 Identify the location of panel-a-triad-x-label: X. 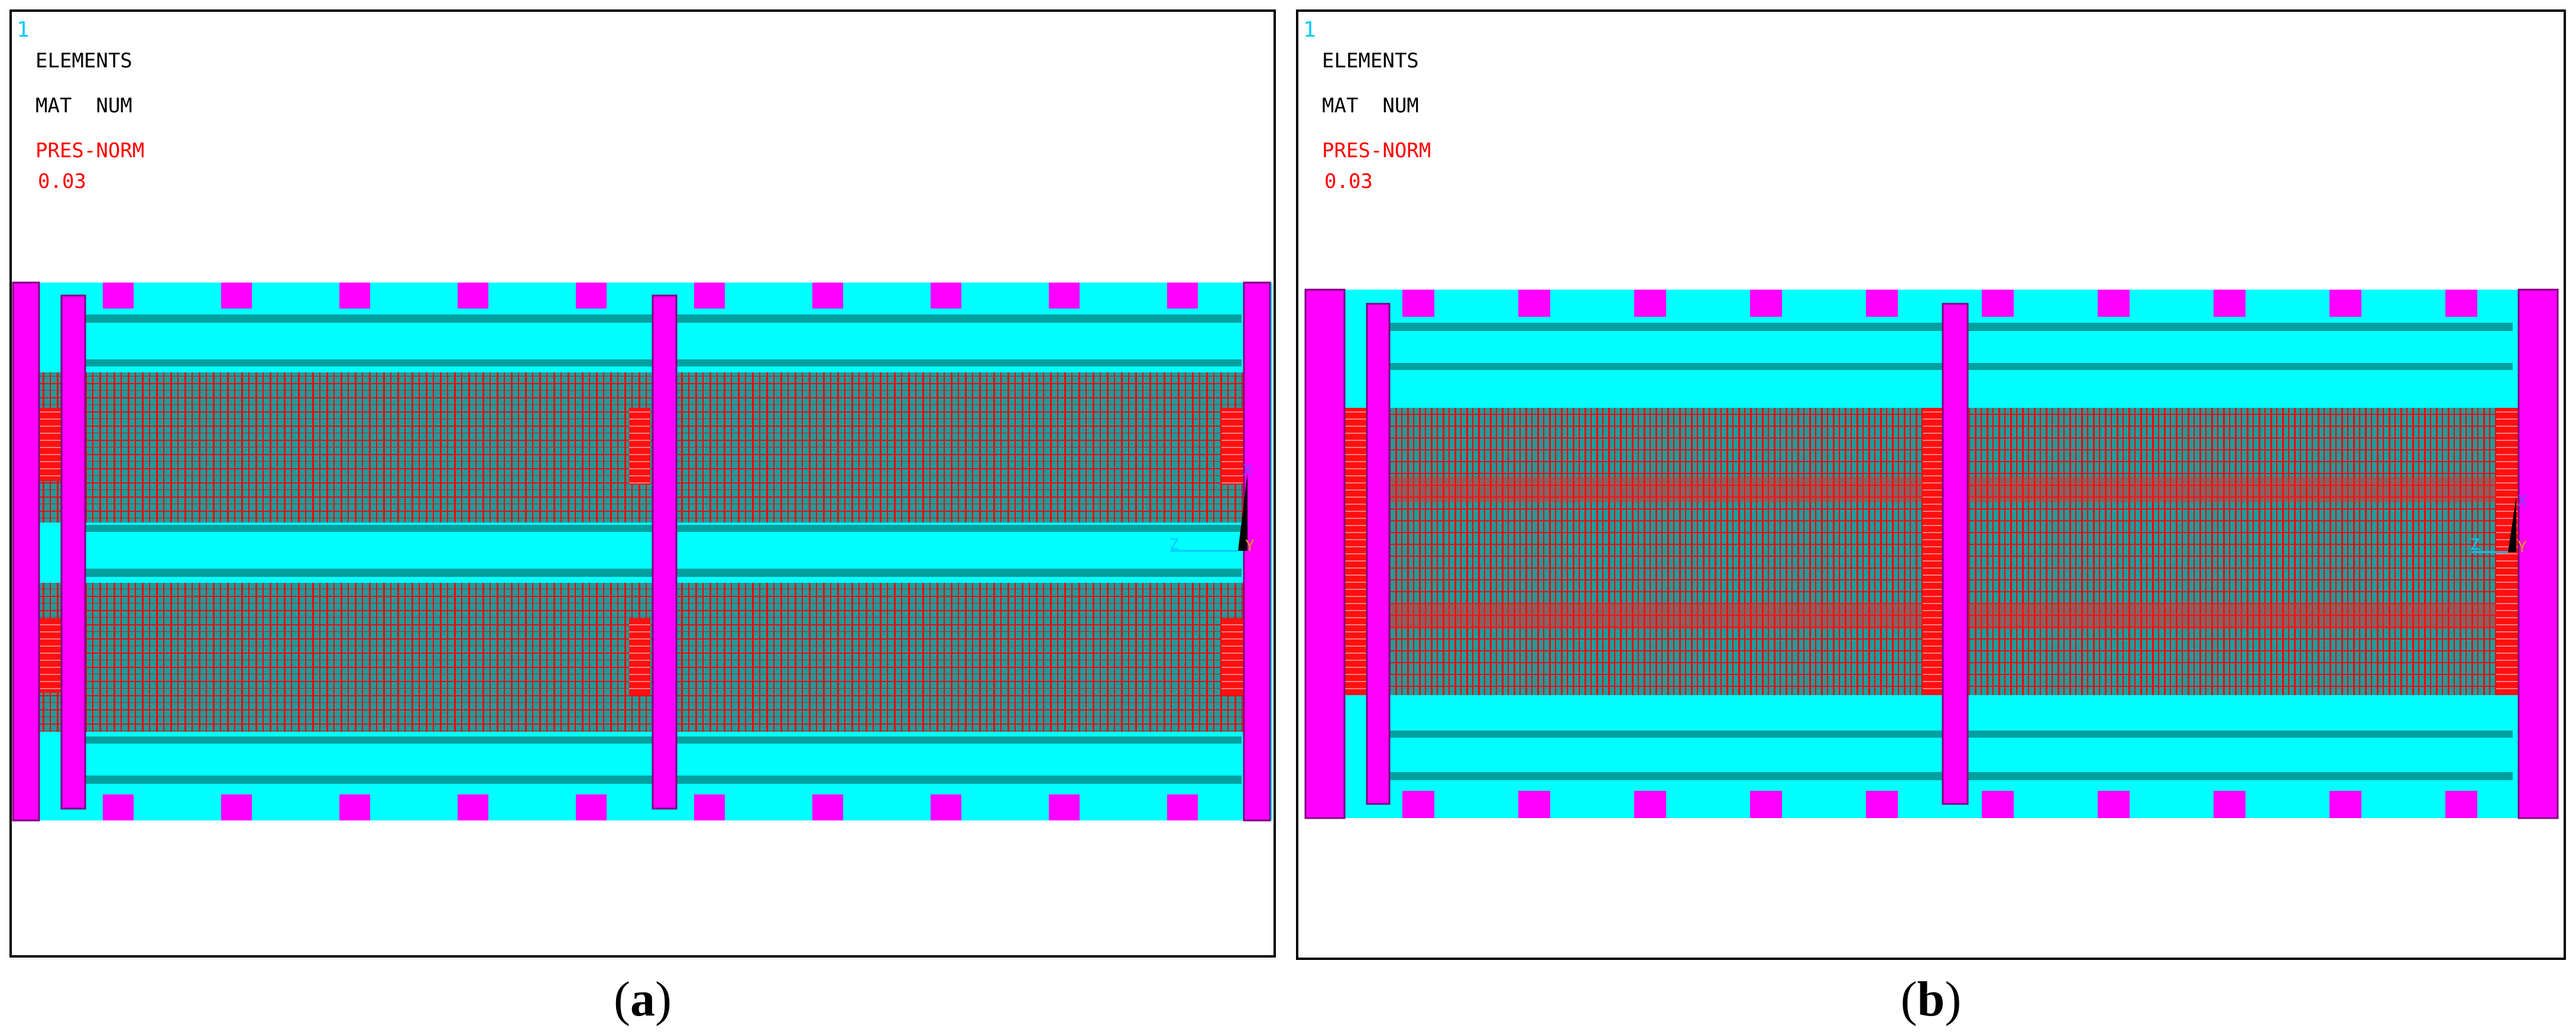
(1247, 470).